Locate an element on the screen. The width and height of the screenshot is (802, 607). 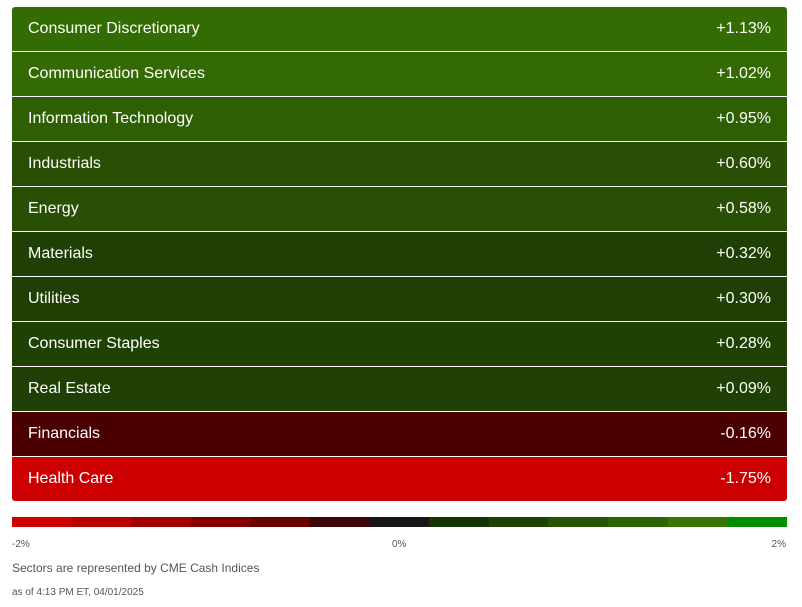
sector-row: Industrials +0.60% is located at coordinates (399, 164).